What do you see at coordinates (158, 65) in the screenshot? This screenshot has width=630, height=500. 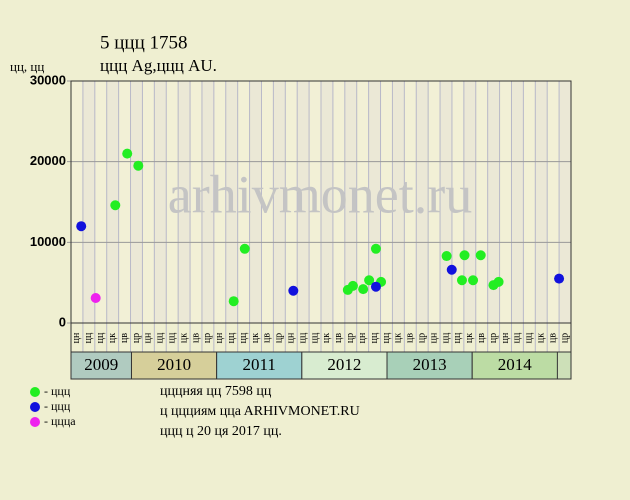 I see `chart-subtitle: ццц Ag,ццц AU.` at bounding box center [158, 65].